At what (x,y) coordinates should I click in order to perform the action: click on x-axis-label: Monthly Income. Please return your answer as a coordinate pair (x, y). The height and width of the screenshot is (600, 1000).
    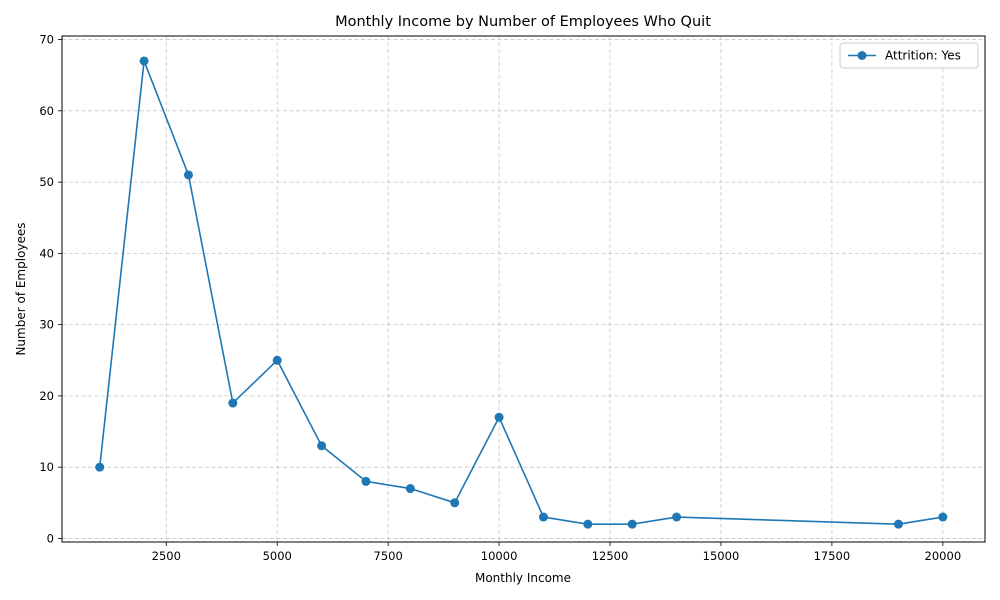
    Looking at the image, I should click on (523, 578).